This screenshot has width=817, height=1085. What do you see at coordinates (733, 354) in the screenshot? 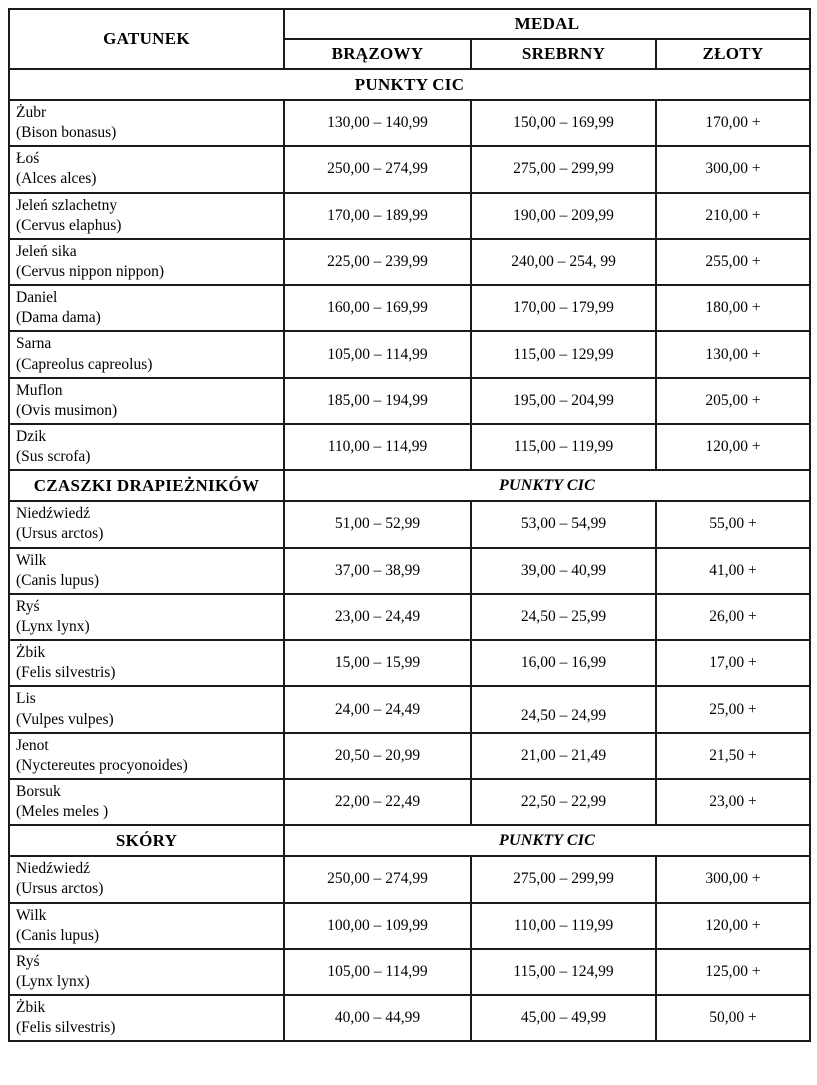
I see `gold-value: 130,00 +` at bounding box center [733, 354].